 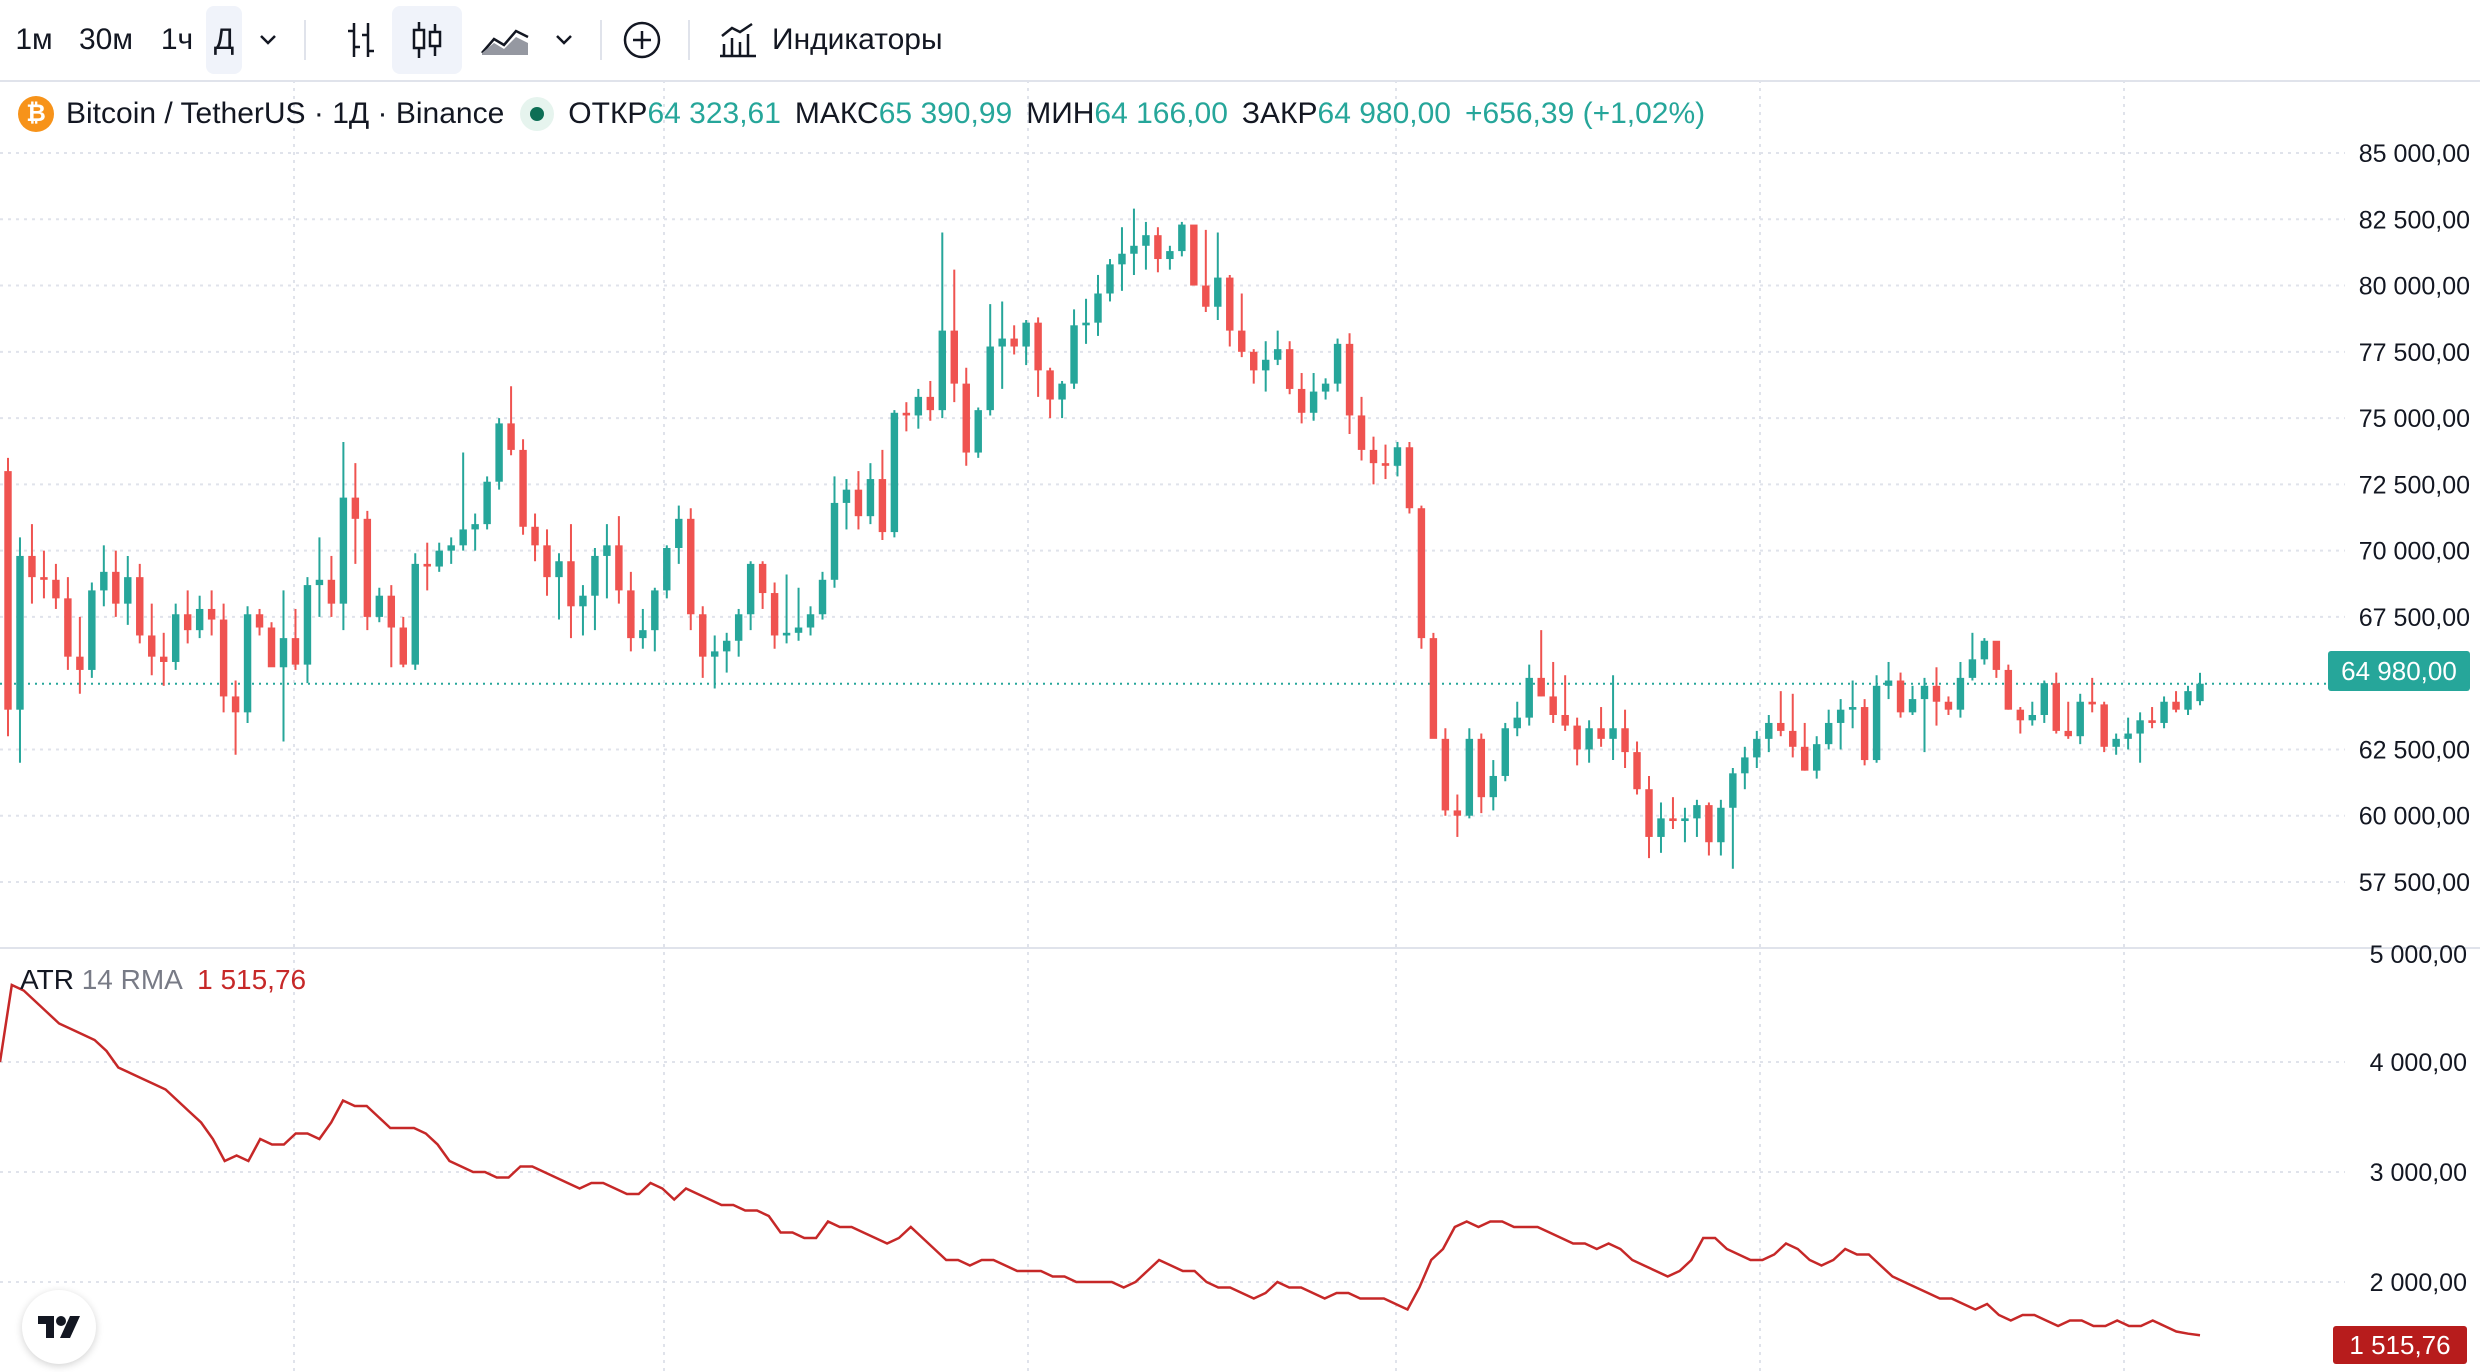 I want to click on bitcoin-logo-icon: ₿, so click(x=36, y=114).